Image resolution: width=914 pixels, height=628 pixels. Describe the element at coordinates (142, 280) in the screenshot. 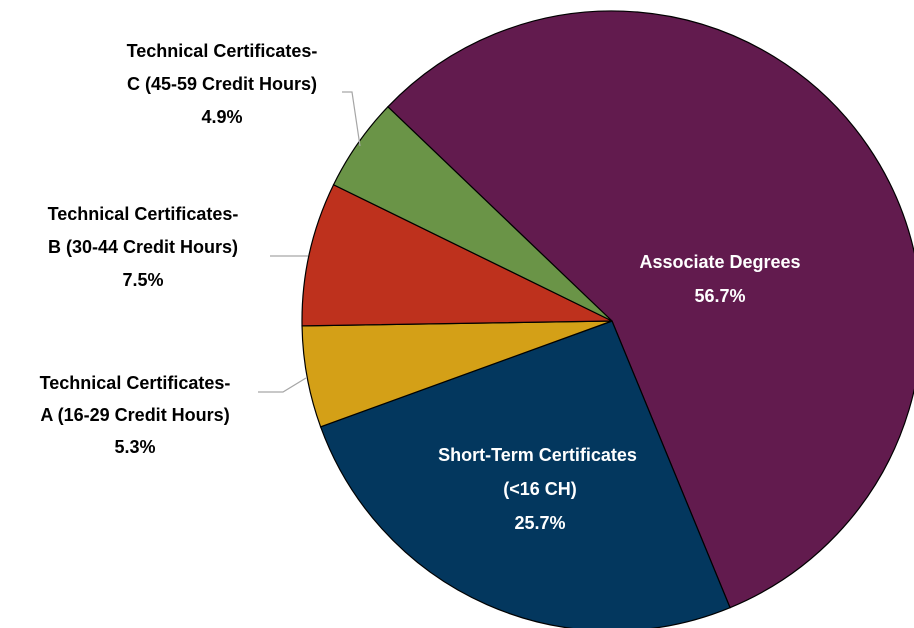

I see `slice-value-label: 7.5%` at that location.